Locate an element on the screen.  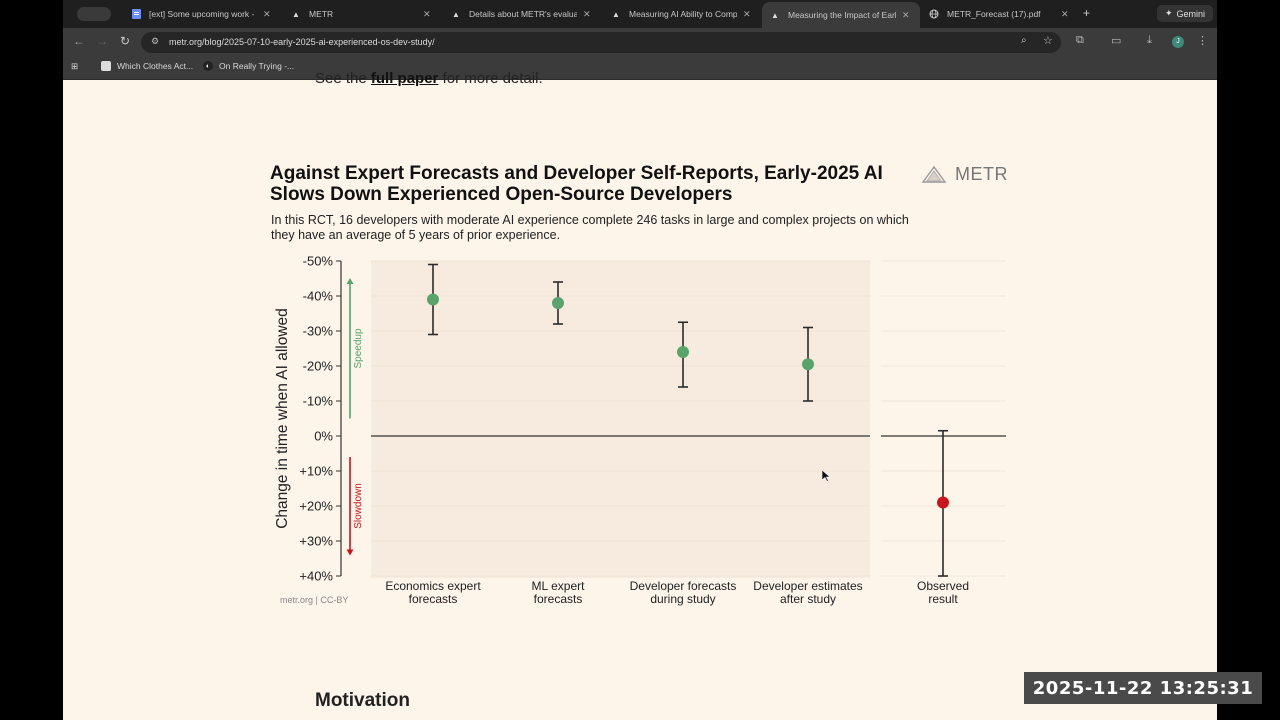
x-category-label: ML expert is located at coordinates (559, 586).